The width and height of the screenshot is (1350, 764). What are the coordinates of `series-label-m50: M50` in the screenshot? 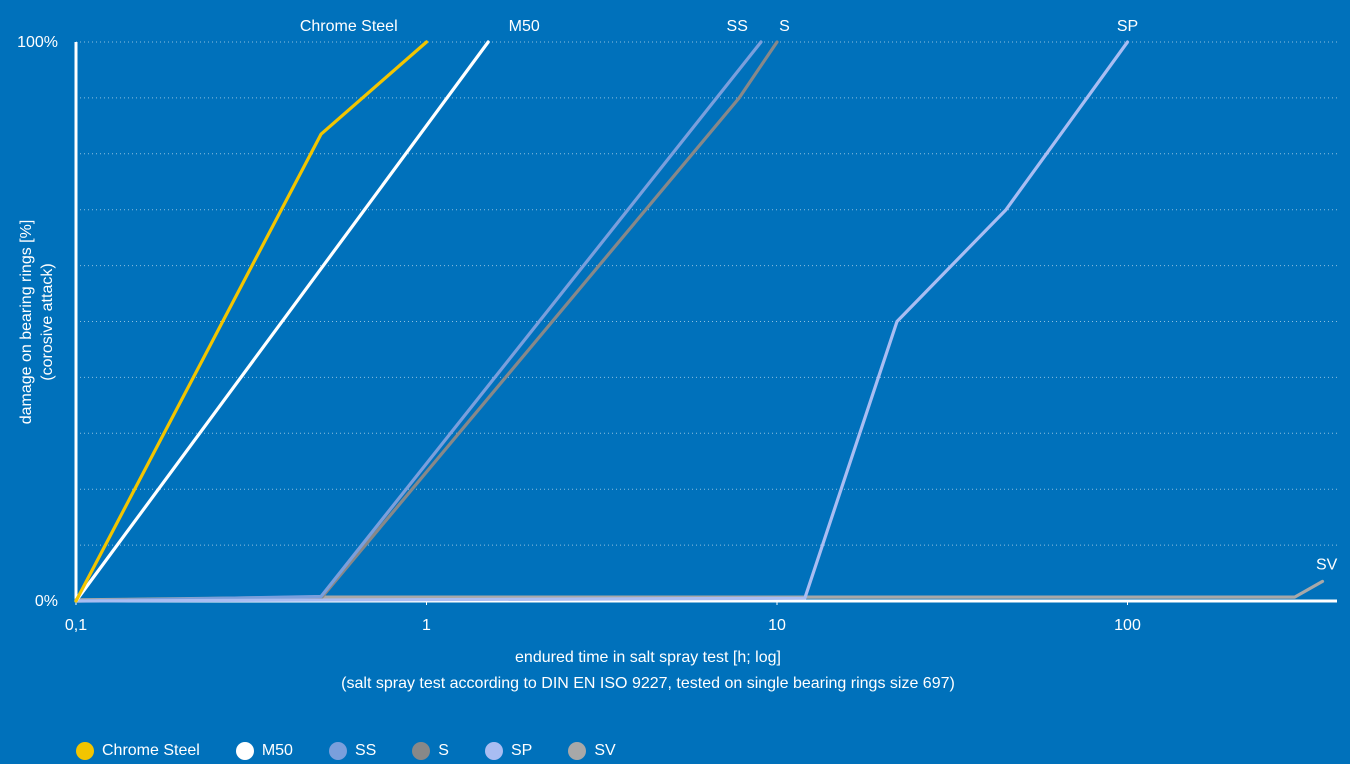 It's located at (524, 26).